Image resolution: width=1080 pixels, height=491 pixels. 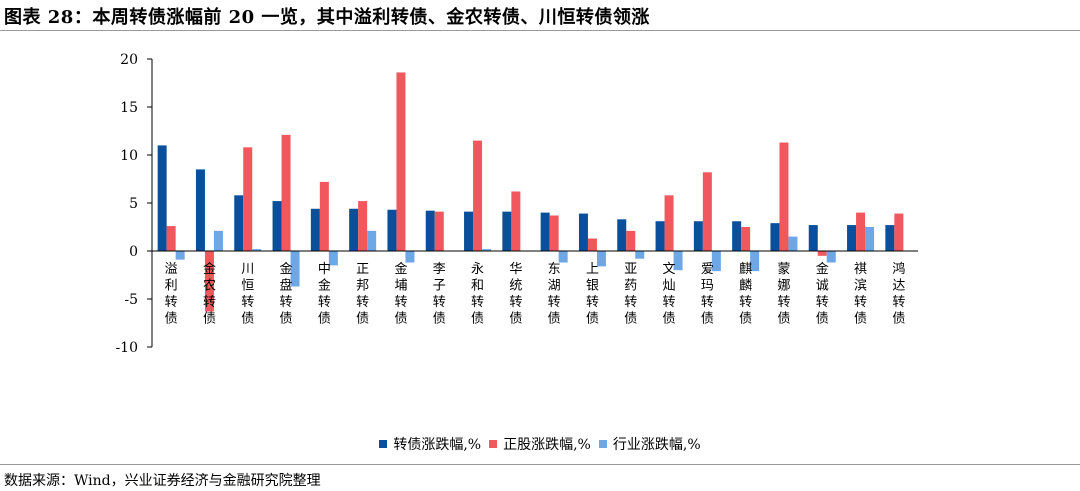 I want to click on legend-label: 行业涨跌幅,%, so click(x=656, y=445).